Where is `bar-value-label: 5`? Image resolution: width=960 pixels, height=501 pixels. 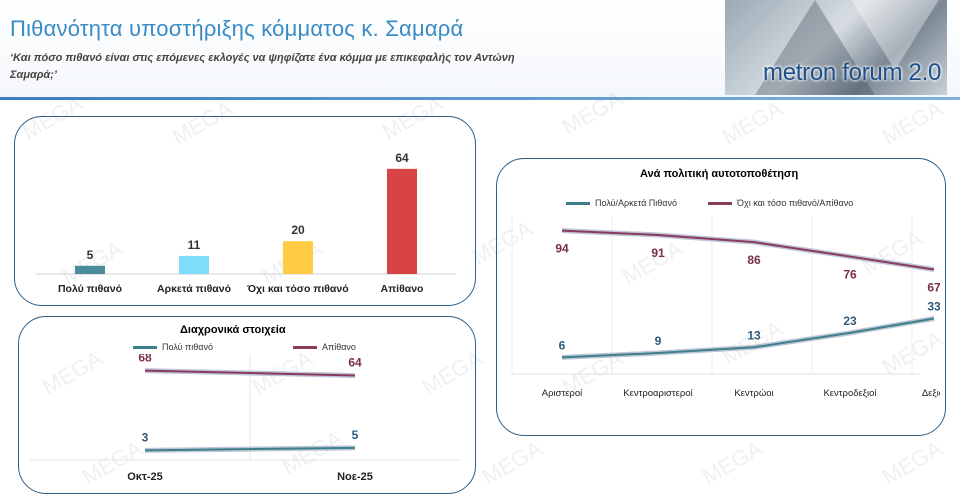 bar-value-label: 5 is located at coordinates (90, 255).